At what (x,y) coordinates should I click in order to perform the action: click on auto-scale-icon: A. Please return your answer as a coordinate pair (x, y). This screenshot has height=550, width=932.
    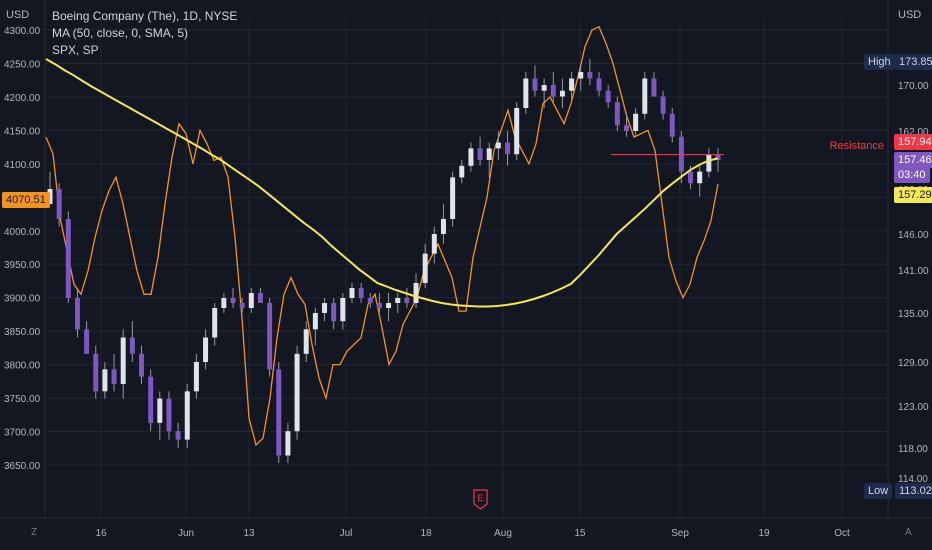
    Looking at the image, I should click on (908, 532).